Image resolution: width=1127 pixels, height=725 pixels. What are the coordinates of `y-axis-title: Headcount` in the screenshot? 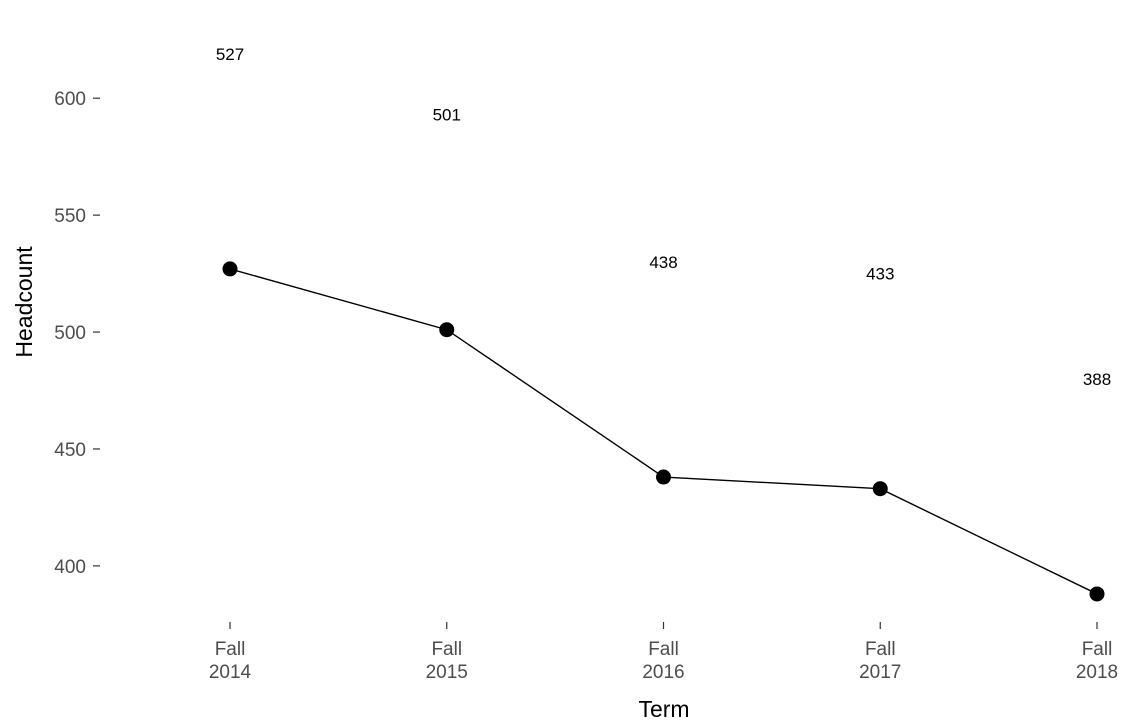 It's located at (24, 302).